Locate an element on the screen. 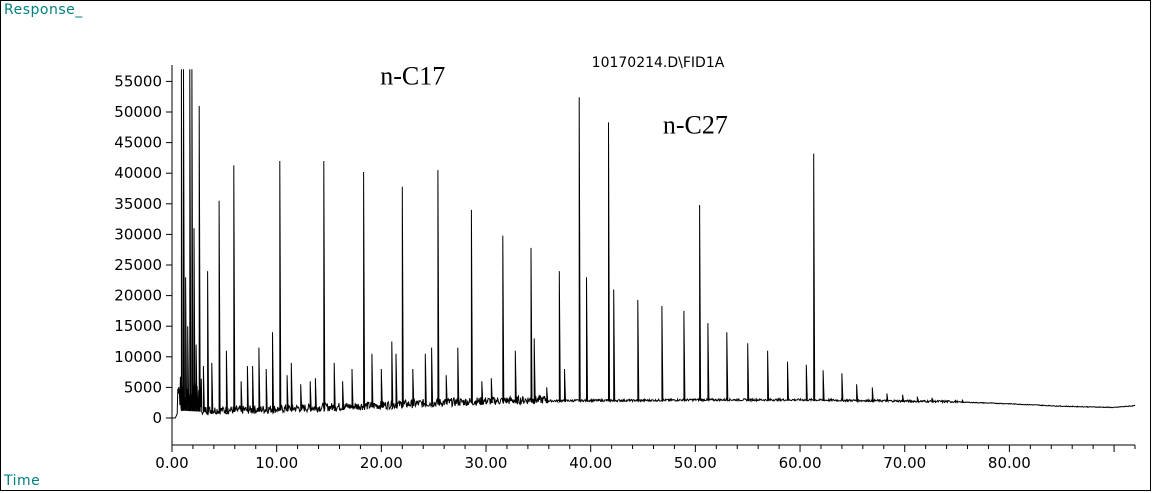 The image size is (1153, 493). y-tick-label: 45000 is located at coordinates (138, 143).